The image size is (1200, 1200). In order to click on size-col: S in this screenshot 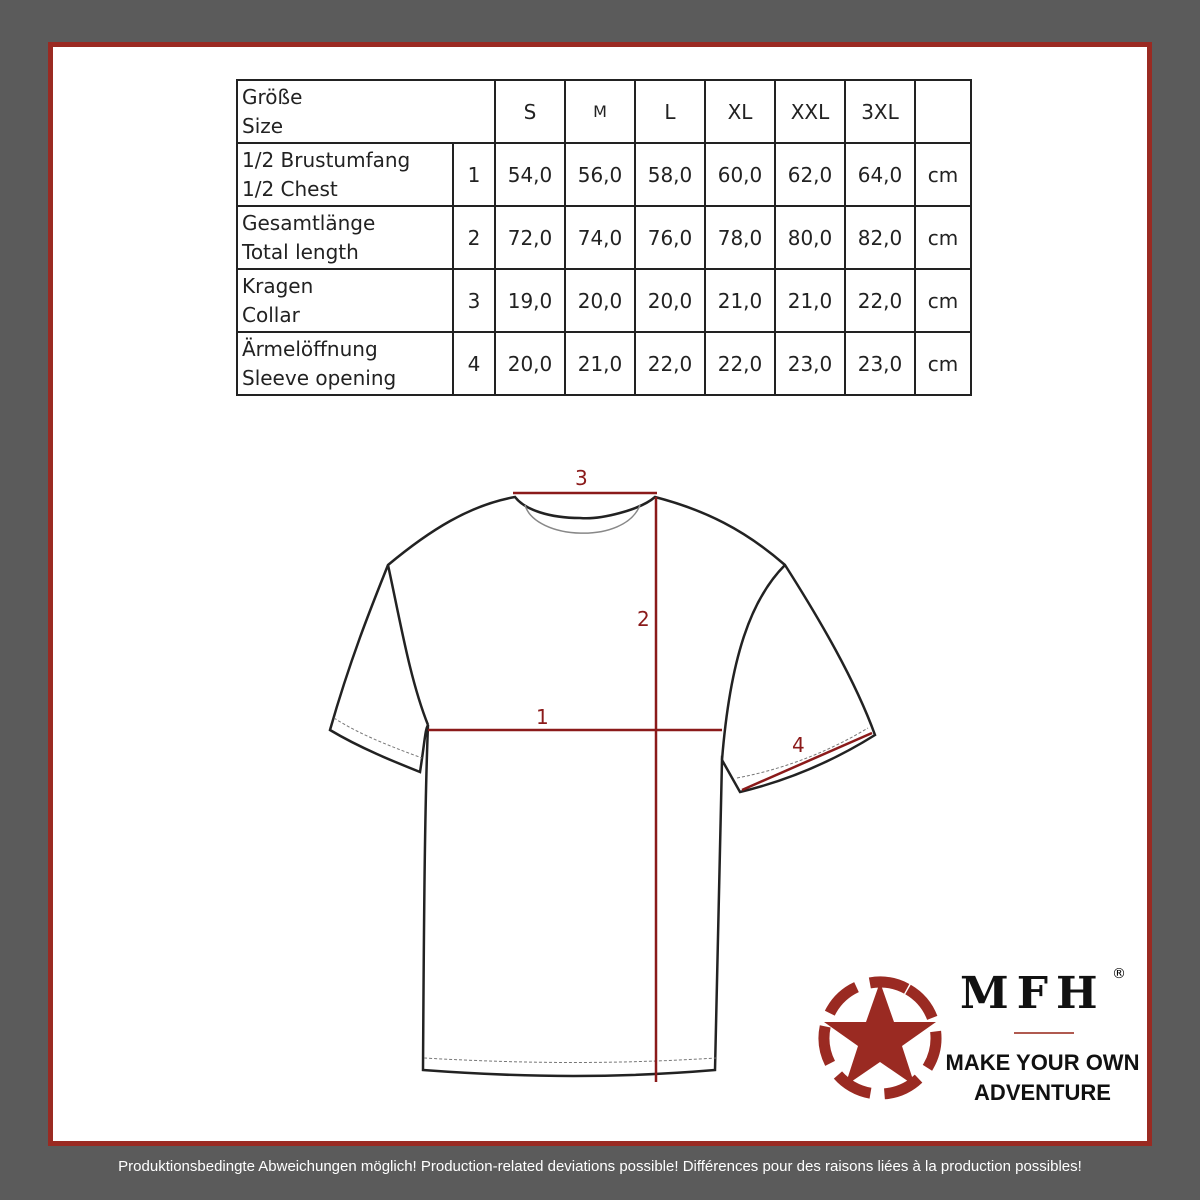, I will do `click(530, 111)`.